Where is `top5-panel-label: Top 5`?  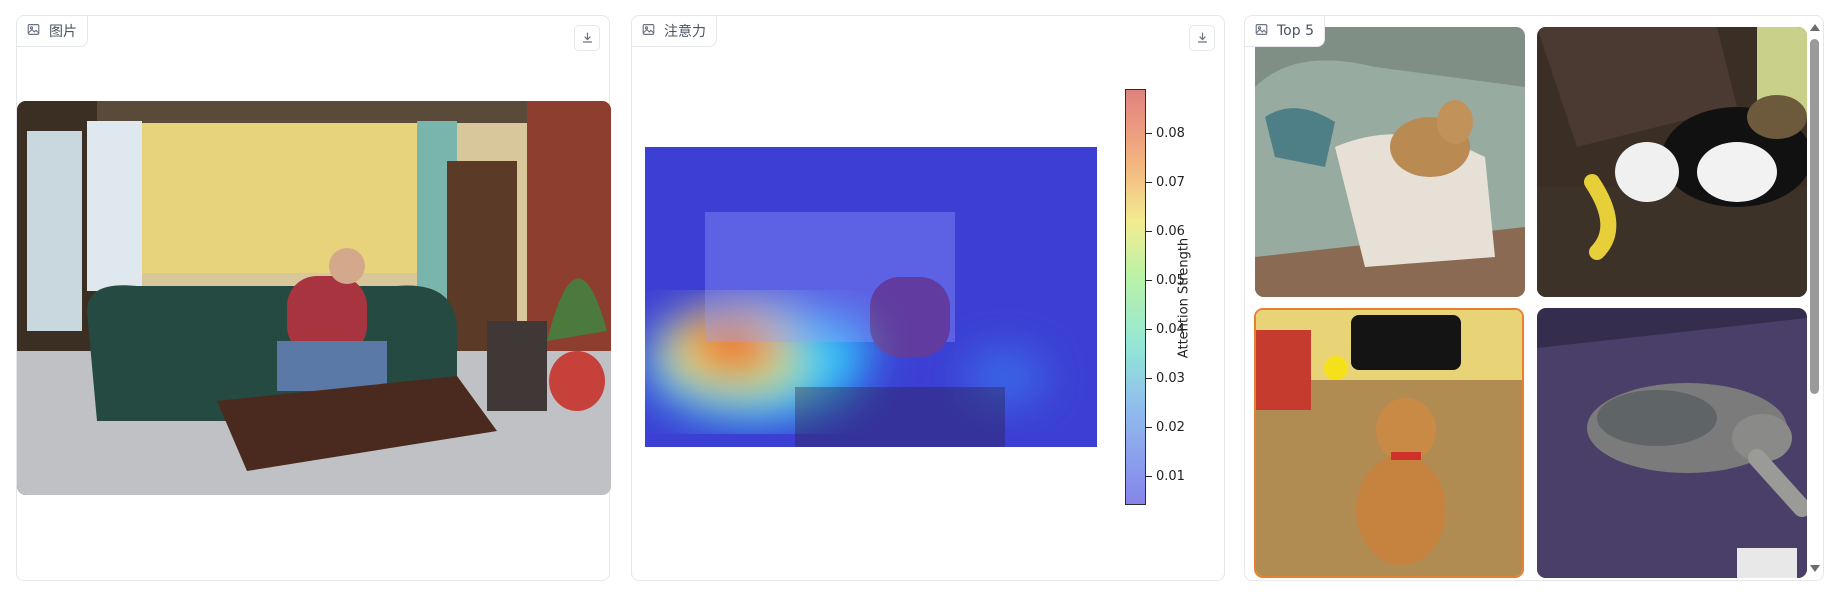 top5-panel-label: Top 5 is located at coordinates (1285, 31).